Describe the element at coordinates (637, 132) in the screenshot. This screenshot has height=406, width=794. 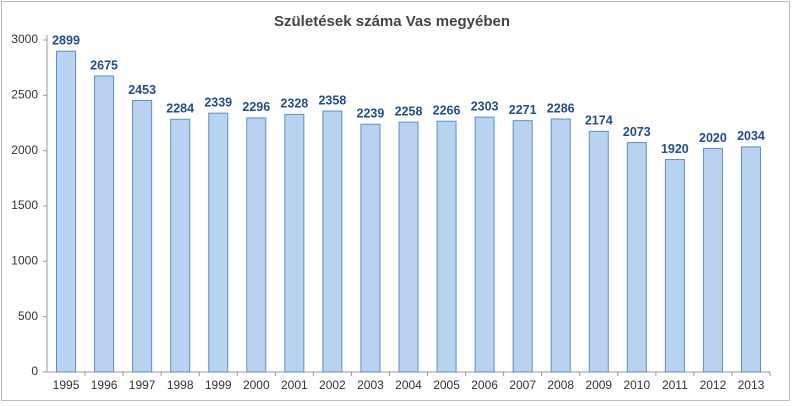
I see `value-label: 2073` at that location.